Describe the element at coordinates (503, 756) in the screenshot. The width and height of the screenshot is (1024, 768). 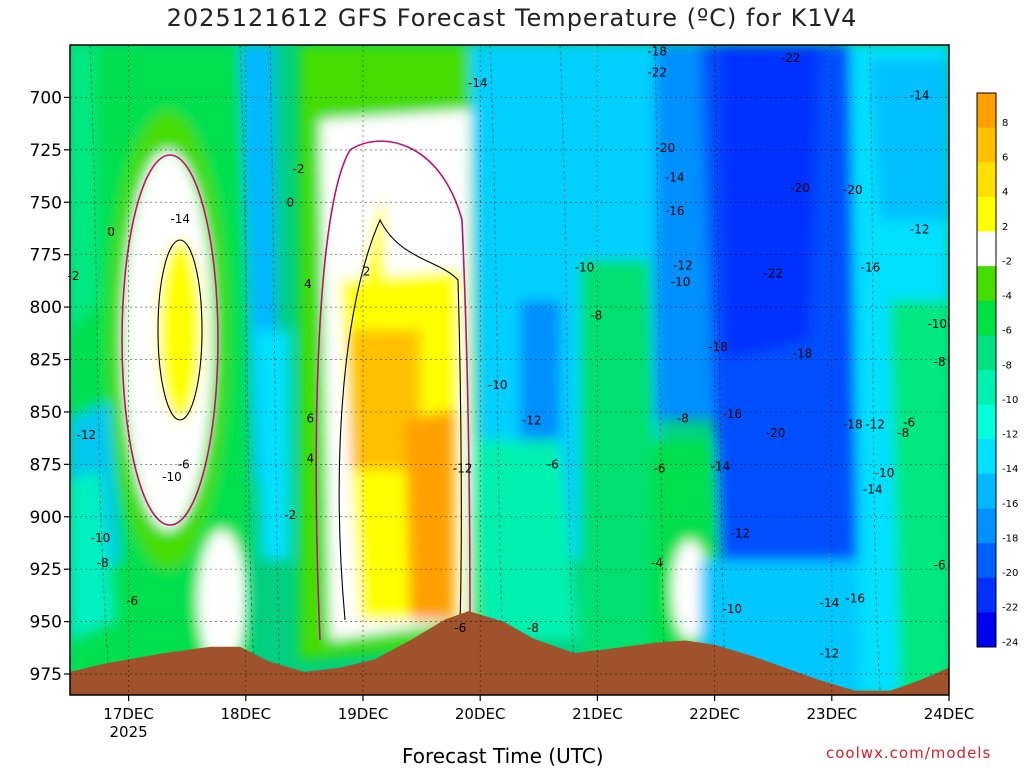
I see `x-axis-title: Forecast Time (UTC)` at that location.